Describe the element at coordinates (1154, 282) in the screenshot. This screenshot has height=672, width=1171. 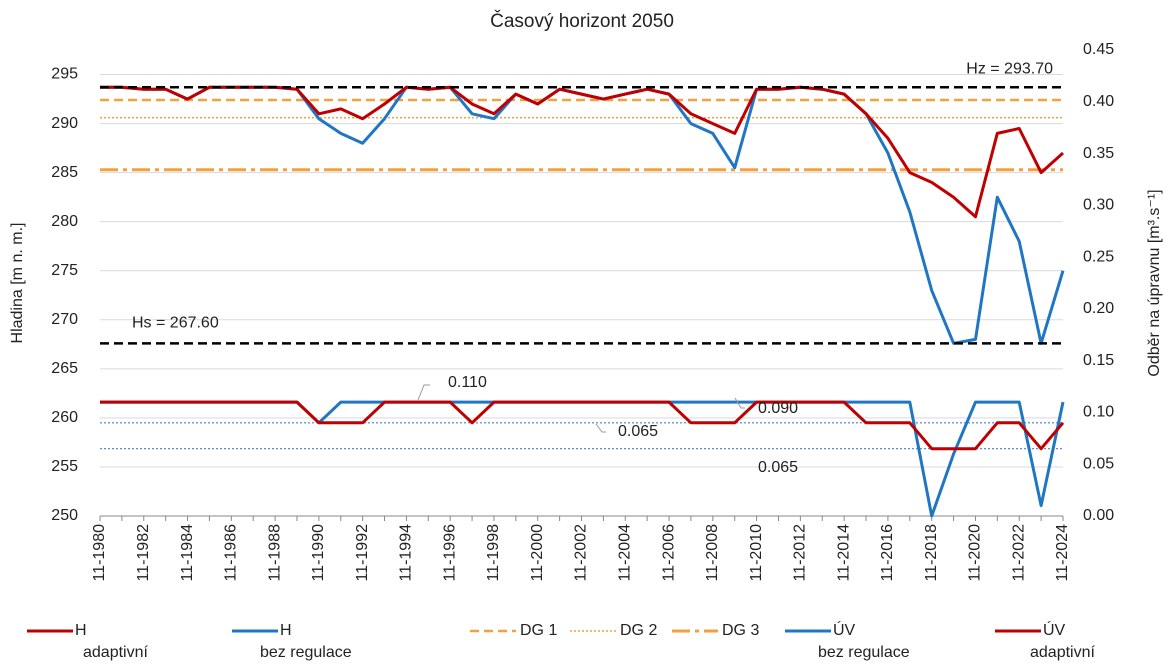
I see `y2-axis-label: Odběr na úpravnu [m³.s⁻¹]` at that location.